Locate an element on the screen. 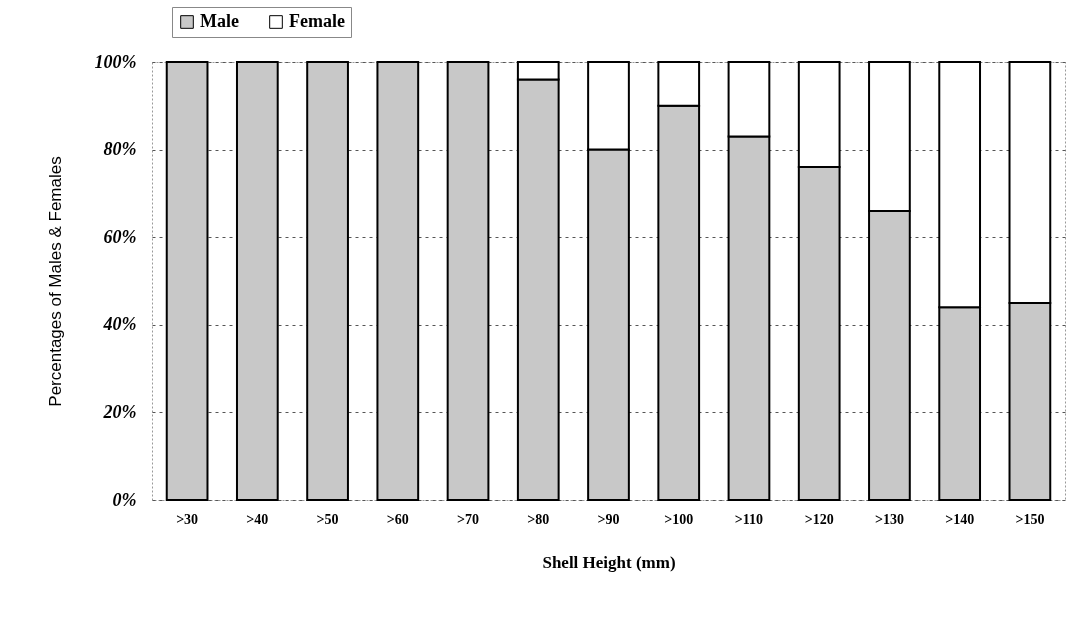 The height and width of the screenshot is (626, 1072). x-tick-label: >40 is located at coordinates (257, 519).